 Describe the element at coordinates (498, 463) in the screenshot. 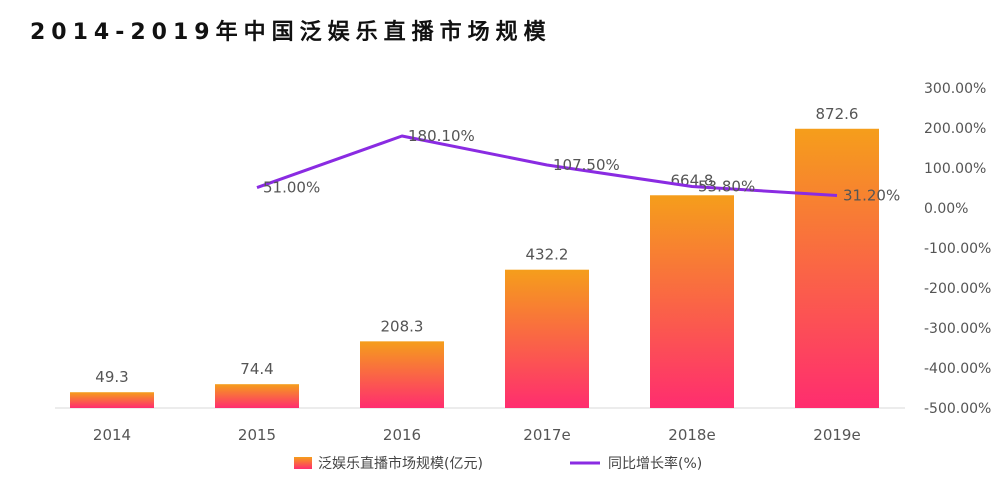

I see `legend: 泛娱乐直播市场规模(亿元) 同比增长率(%)` at that location.